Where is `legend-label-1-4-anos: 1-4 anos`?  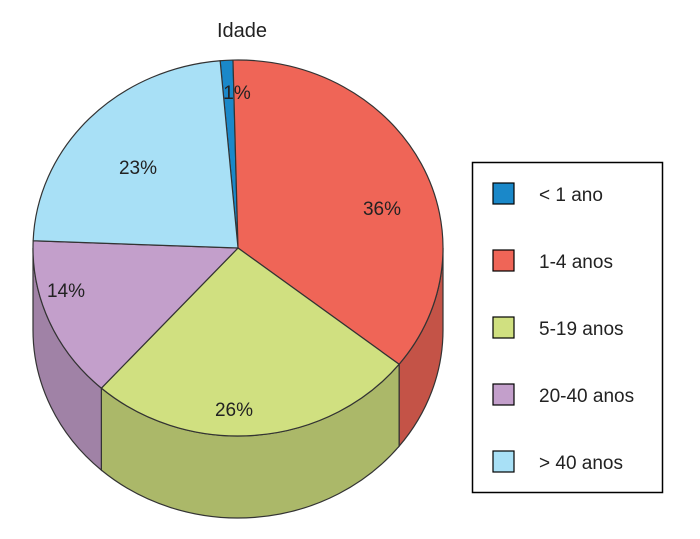
legend-label-1-4-anos: 1-4 anos is located at coordinates (576, 262).